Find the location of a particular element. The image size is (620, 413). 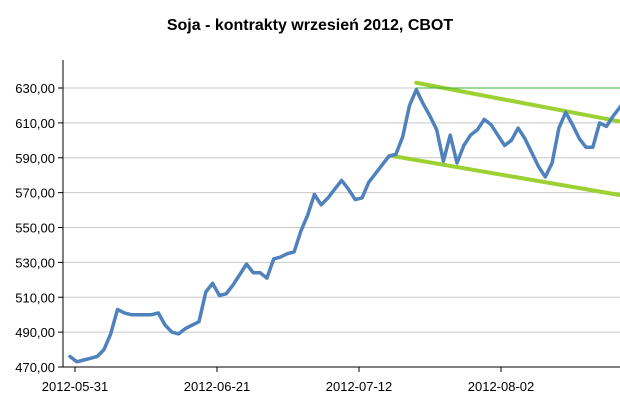

upper-channel is located at coordinates (517, 102).